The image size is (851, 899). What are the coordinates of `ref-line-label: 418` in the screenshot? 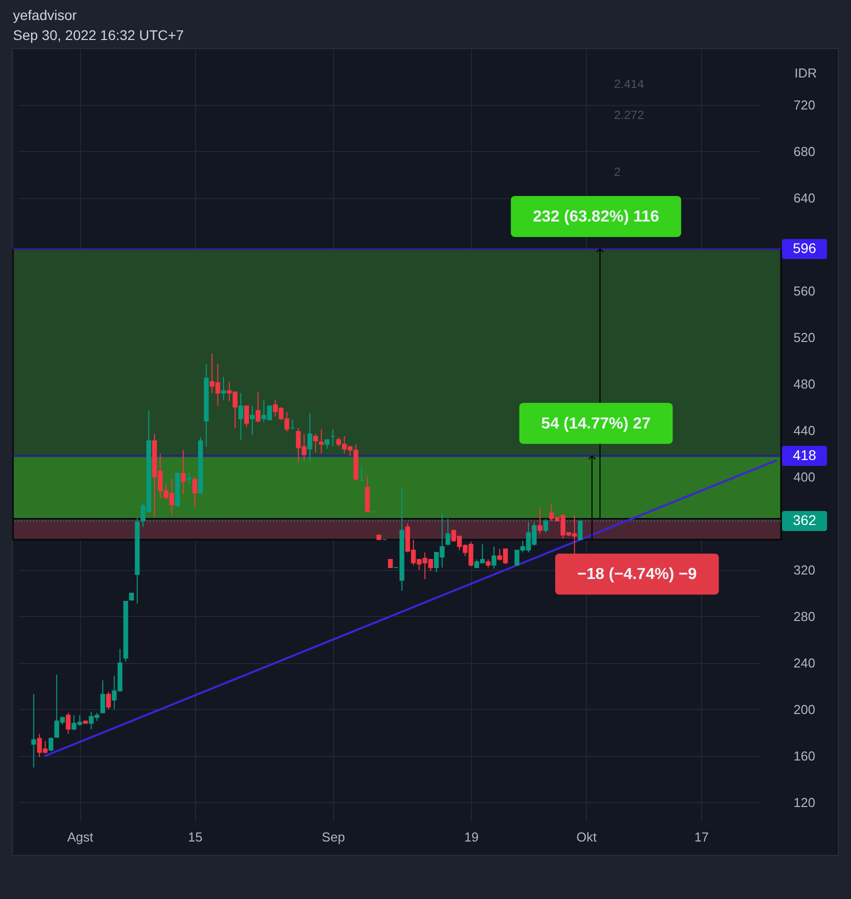 It's located at (804, 454).